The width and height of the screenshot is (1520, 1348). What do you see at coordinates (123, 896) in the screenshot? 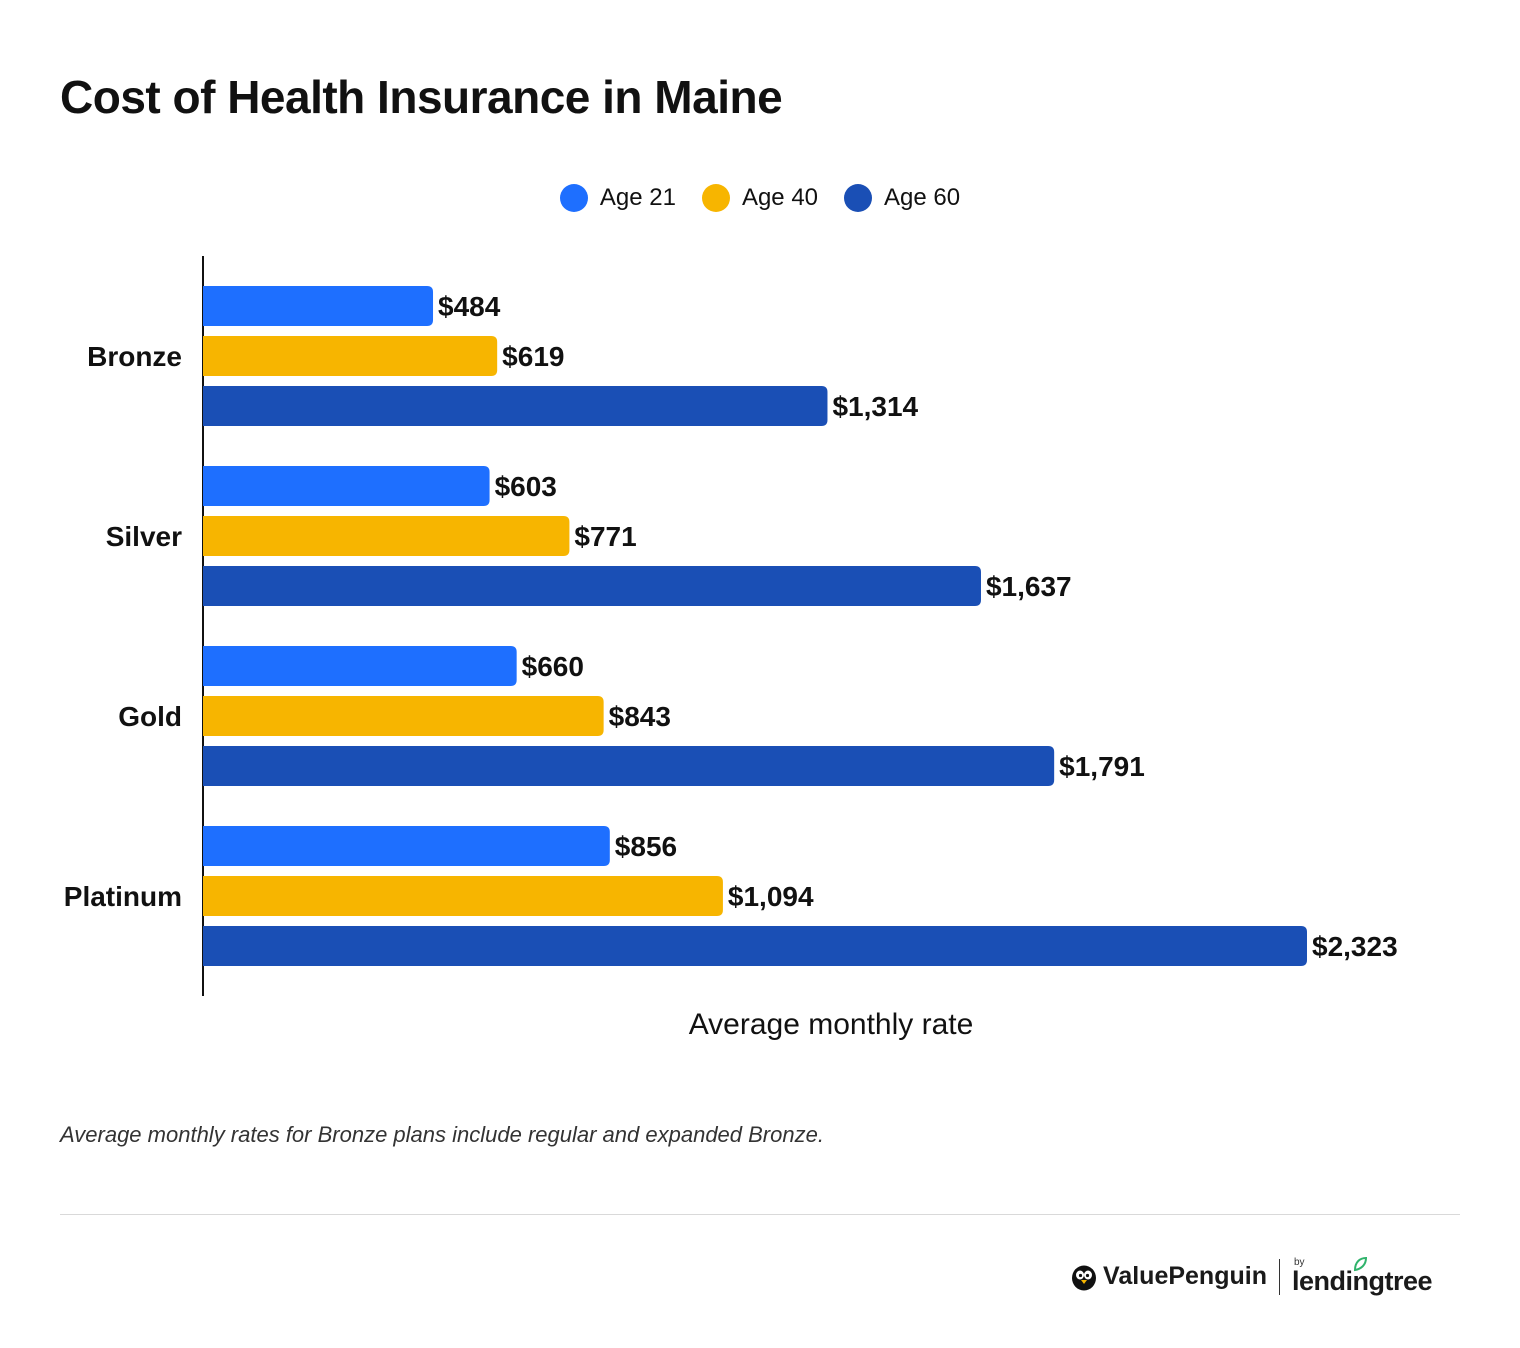
I see `category-label-platinum: Platinum` at bounding box center [123, 896].